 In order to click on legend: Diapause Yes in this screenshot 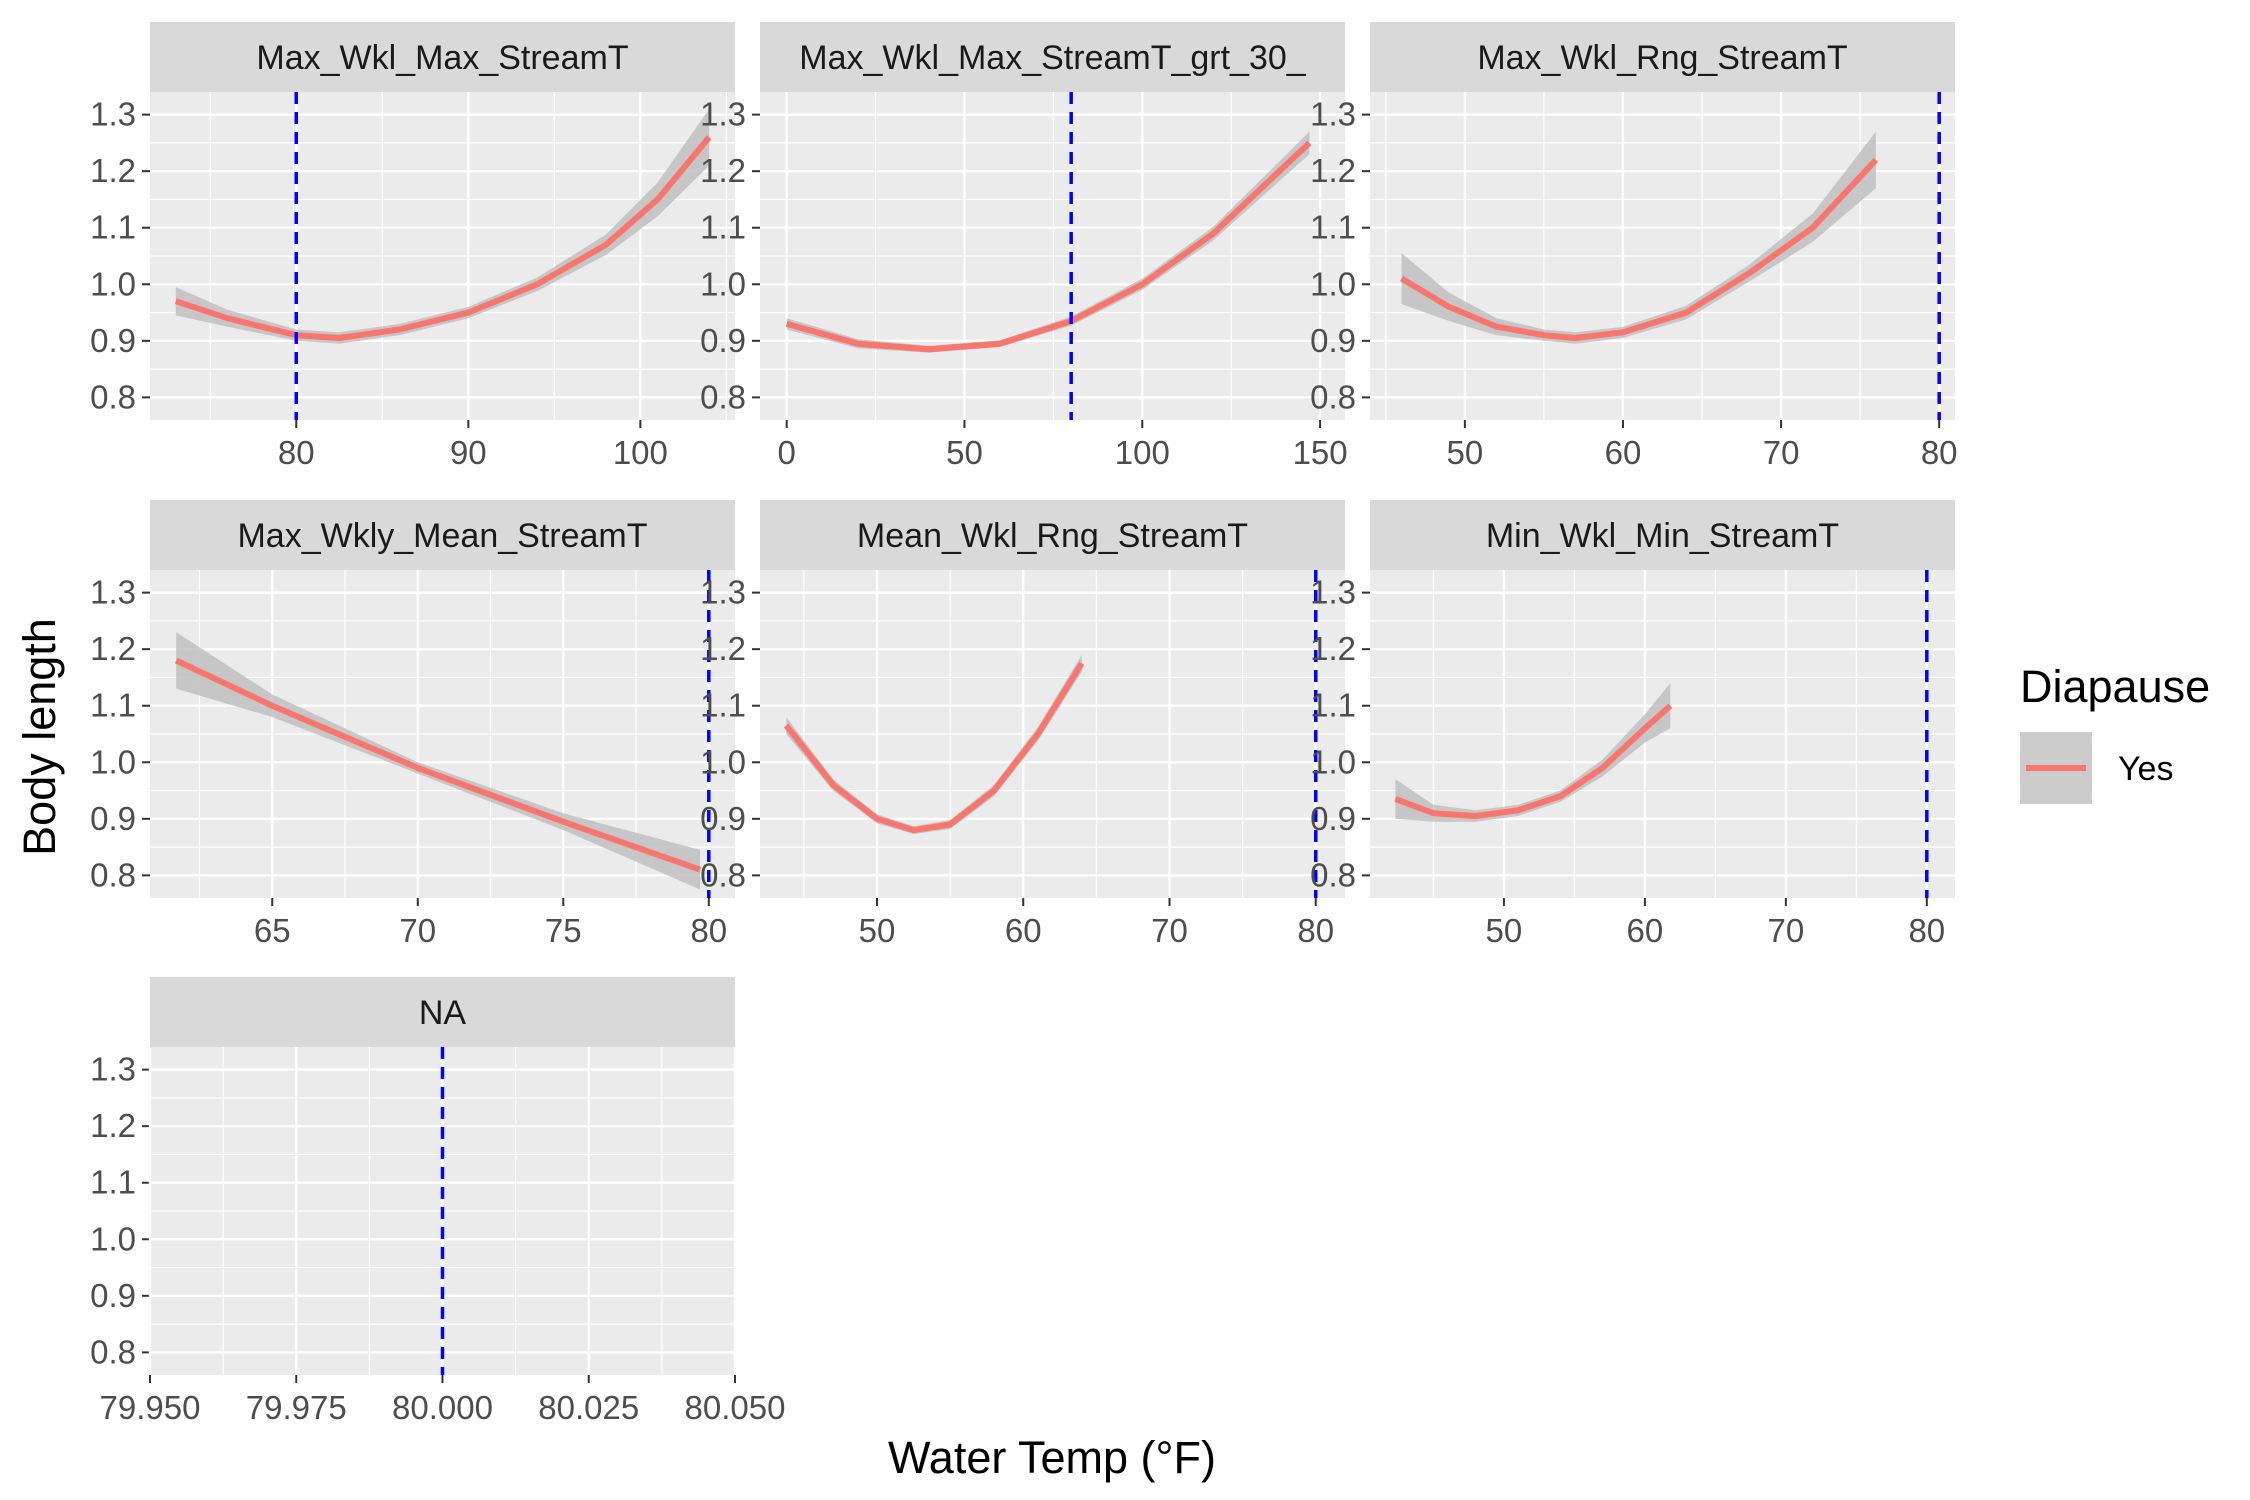, I will do `click(2115, 732)`.